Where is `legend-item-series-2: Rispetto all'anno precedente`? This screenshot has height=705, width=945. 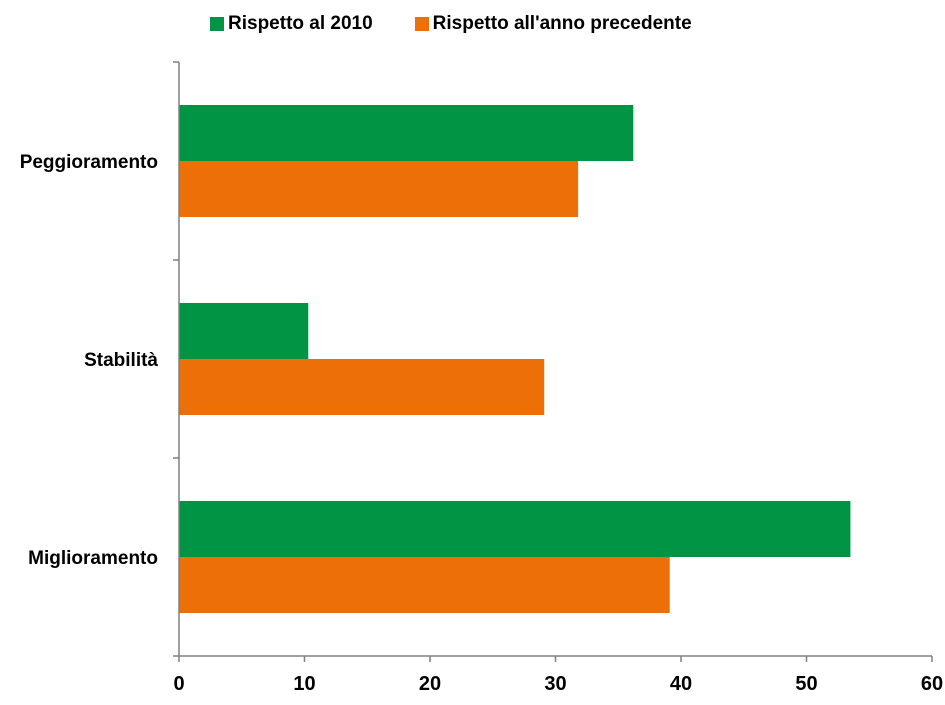
legend-item-series-2: Rispetto all'anno precedente is located at coordinates (553, 24).